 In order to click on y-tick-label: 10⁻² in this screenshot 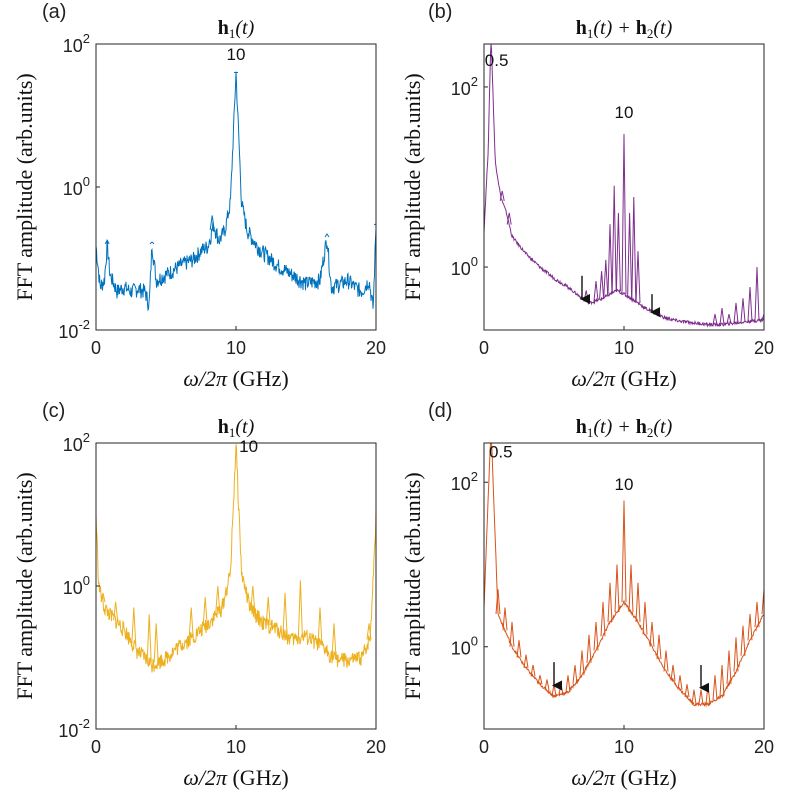, I will do `click(74, 728)`.